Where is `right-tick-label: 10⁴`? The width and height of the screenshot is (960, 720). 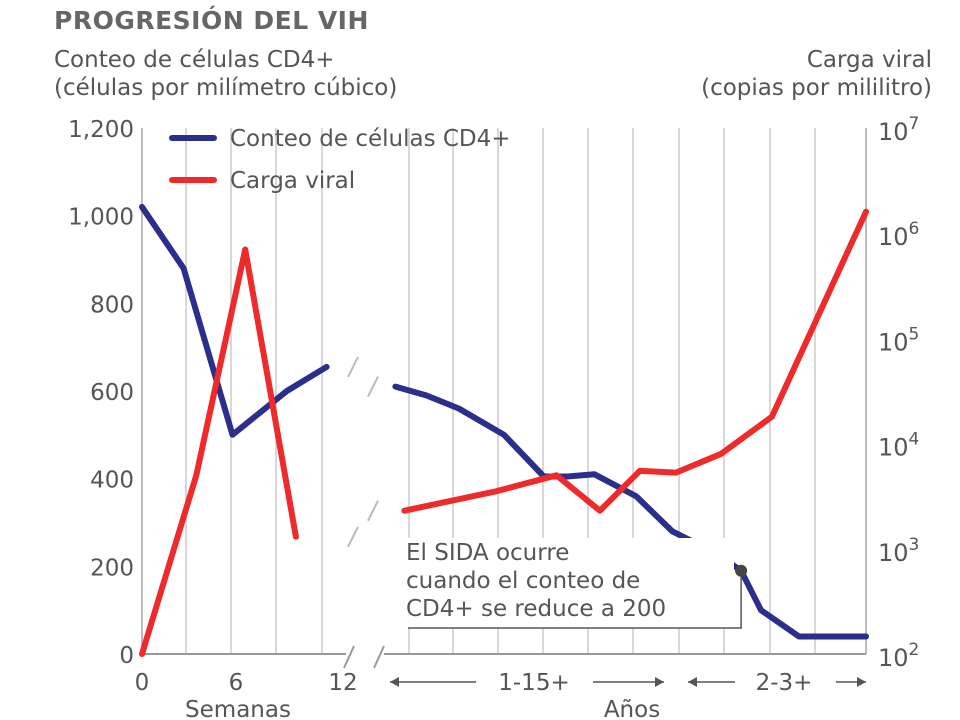 right-tick-label: 10⁴ is located at coordinates (898, 446).